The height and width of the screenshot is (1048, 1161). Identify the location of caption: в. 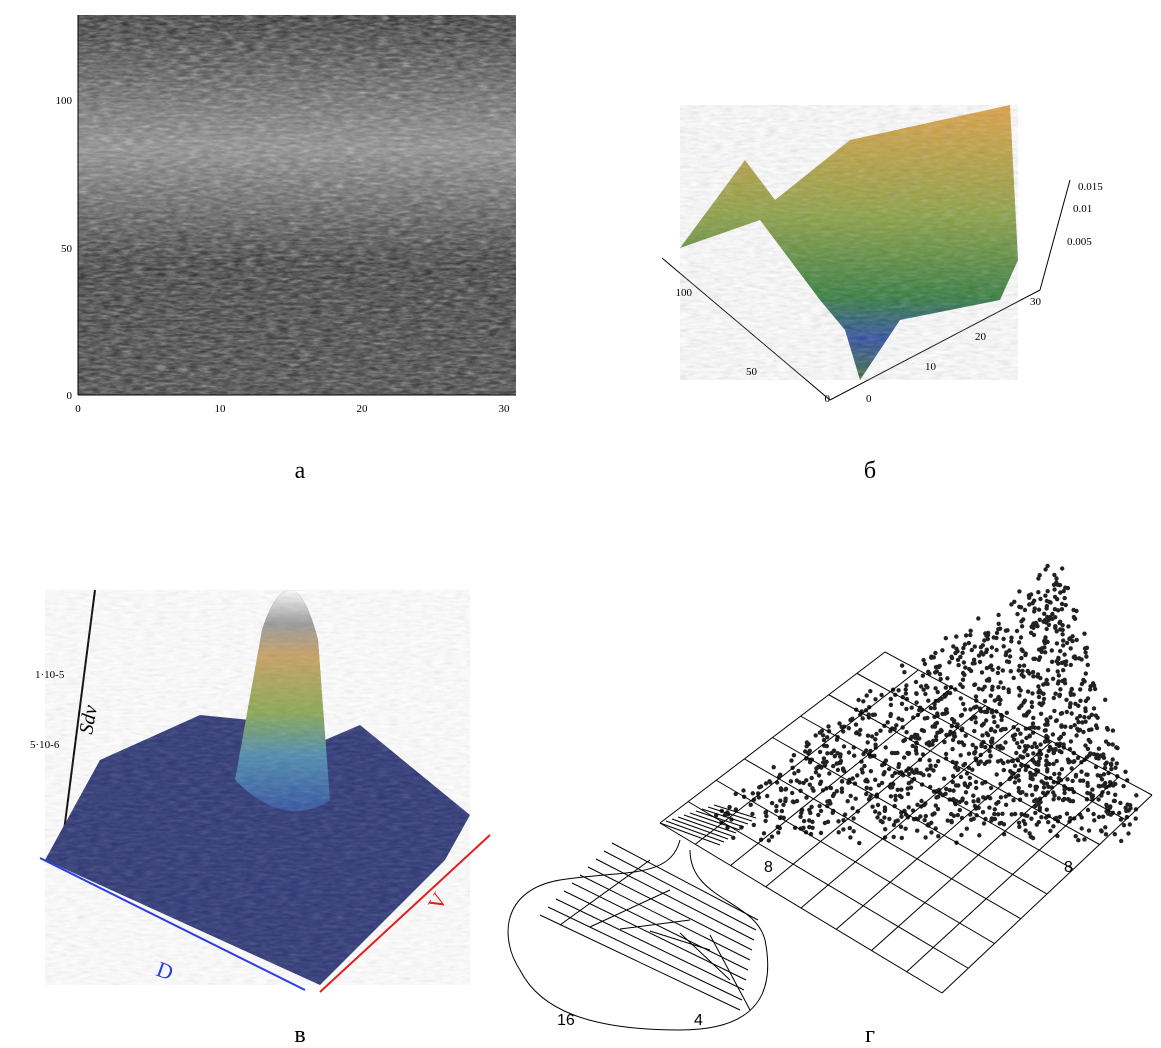
(299, 1035).